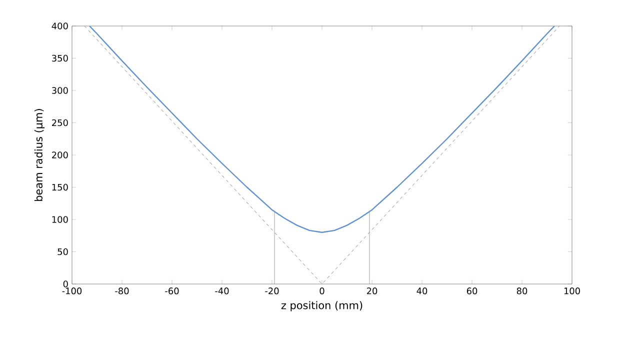  What do you see at coordinates (60, 58) in the screenshot?
I see `y-tick-label: 350` at bounding box center [60, 58].